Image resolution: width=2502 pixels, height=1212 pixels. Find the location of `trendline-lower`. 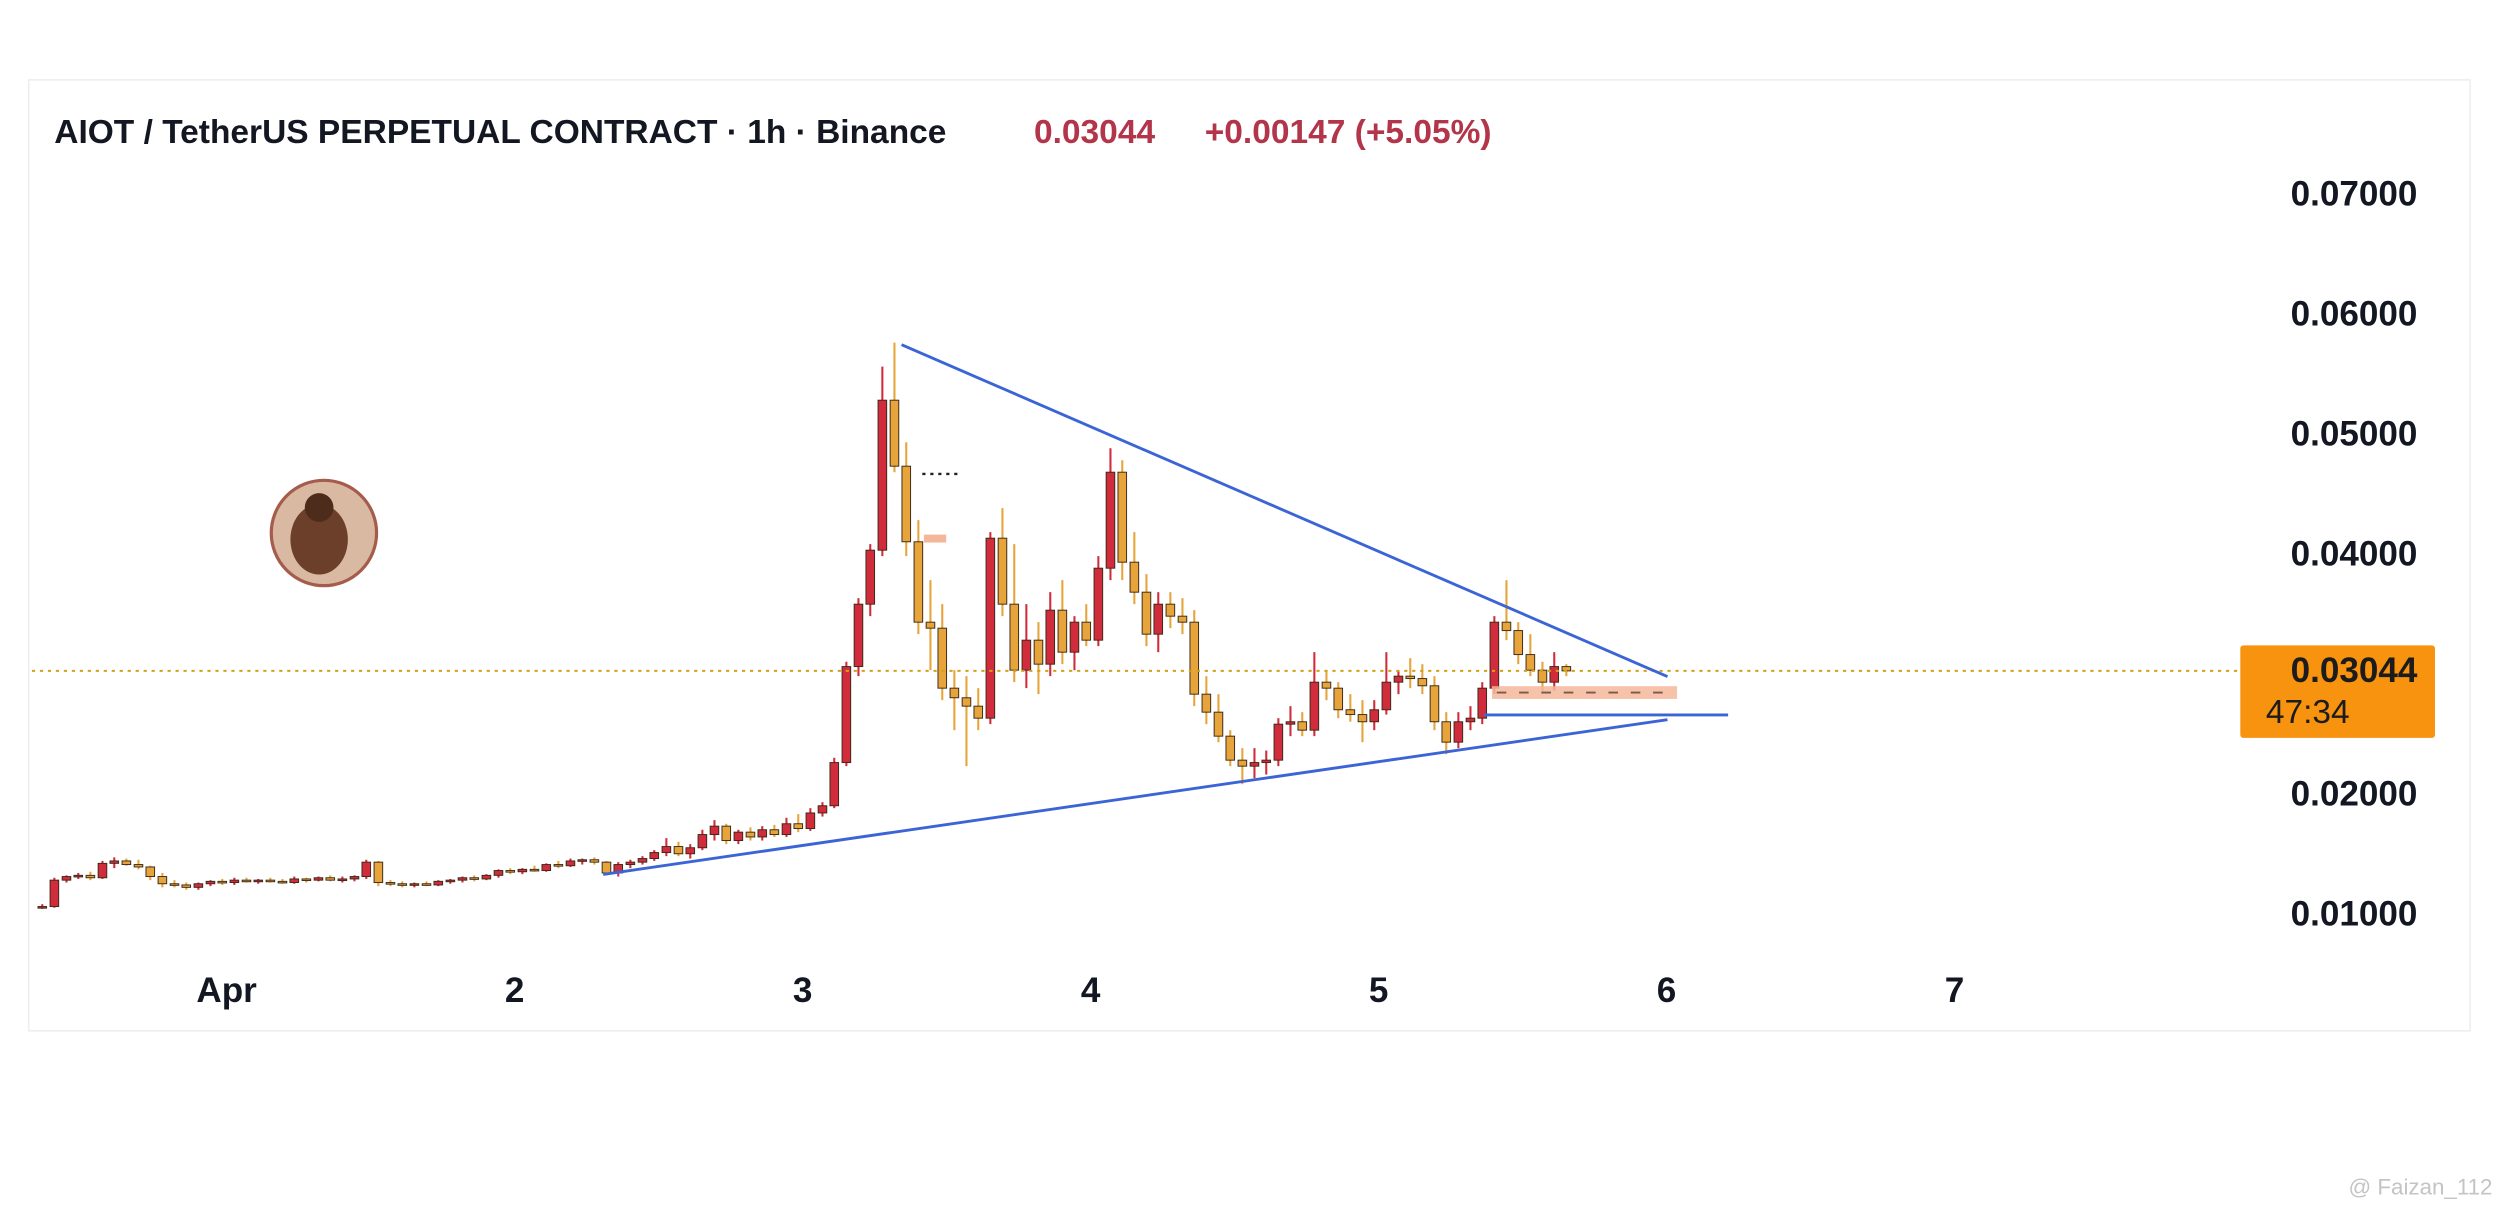

trendline-lower is located at coordinates (1135, 797).